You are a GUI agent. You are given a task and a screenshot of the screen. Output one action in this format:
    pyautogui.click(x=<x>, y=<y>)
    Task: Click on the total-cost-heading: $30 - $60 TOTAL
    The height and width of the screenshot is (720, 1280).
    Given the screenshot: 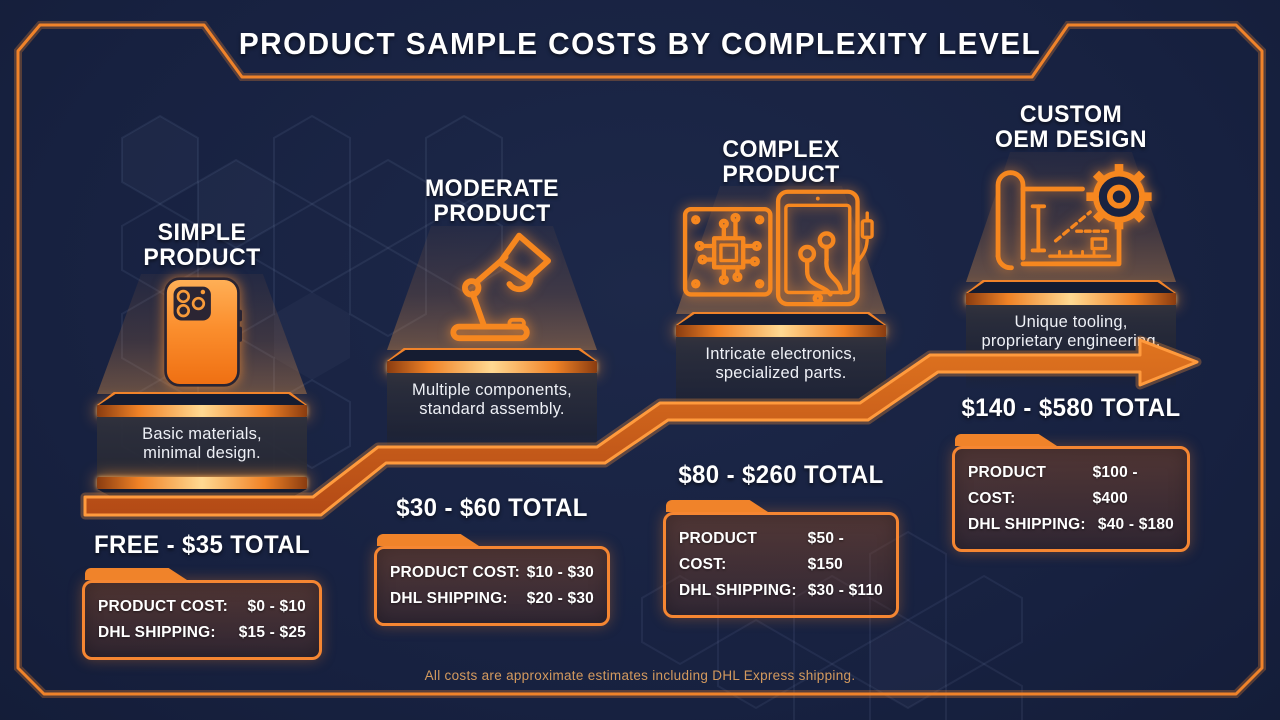 What is the action you would take?
    pyautogui.click(x=492, y=508)
    